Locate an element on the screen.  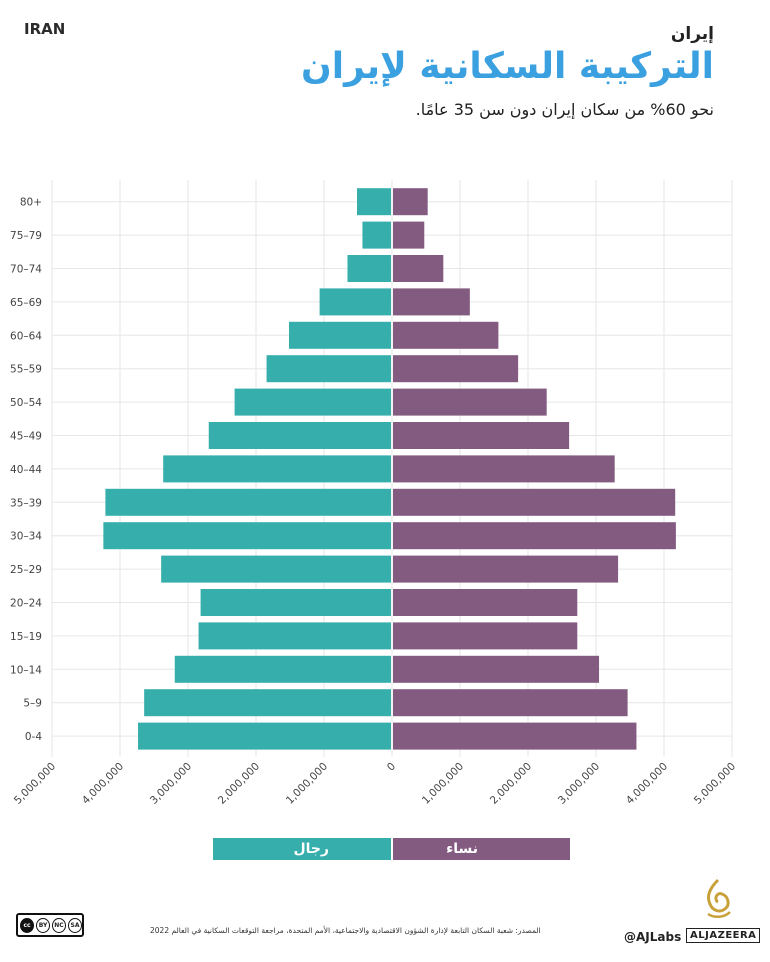
category-label: 0-4 is located at coordinates (33, 737).